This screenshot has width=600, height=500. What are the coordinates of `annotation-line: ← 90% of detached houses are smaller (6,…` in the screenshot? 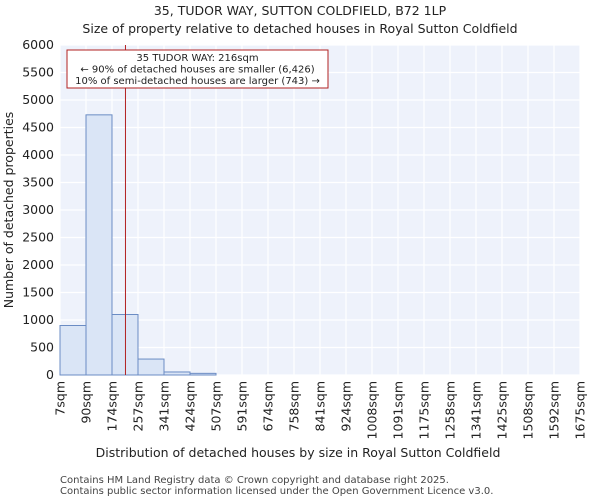 It's located at (197, 70).